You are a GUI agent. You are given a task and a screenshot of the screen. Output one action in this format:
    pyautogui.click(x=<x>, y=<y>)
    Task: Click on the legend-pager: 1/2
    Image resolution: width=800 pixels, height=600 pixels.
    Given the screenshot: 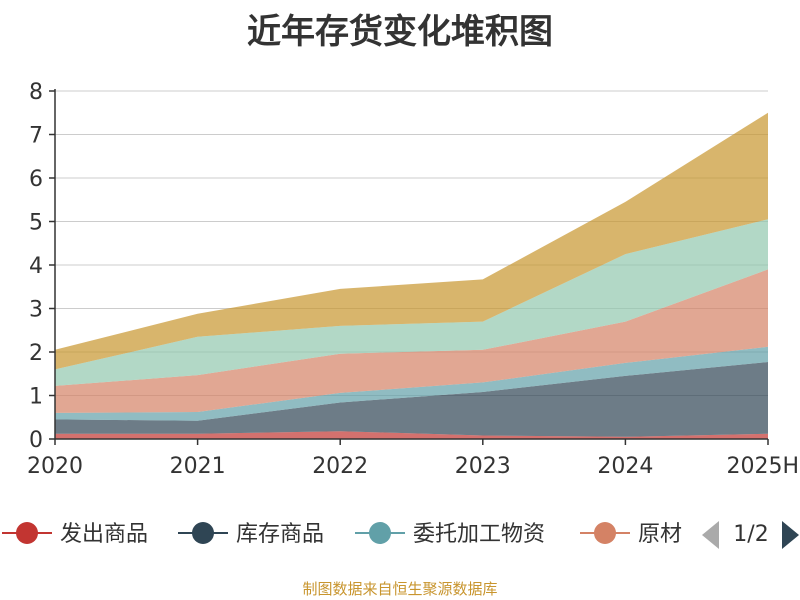 What is the action you would take?
    pyautogui.click(x=750, y=535)
    